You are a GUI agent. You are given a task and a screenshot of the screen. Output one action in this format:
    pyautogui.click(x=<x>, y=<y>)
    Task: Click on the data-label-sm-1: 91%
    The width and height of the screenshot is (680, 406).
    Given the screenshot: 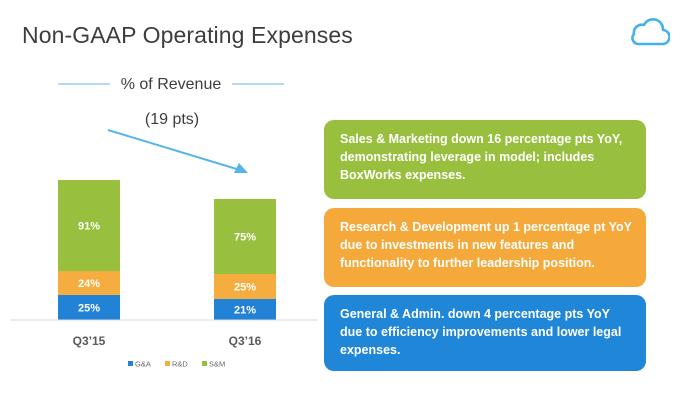 What is the action you would take?
    pyautogui.click(x=89, y=227)
    